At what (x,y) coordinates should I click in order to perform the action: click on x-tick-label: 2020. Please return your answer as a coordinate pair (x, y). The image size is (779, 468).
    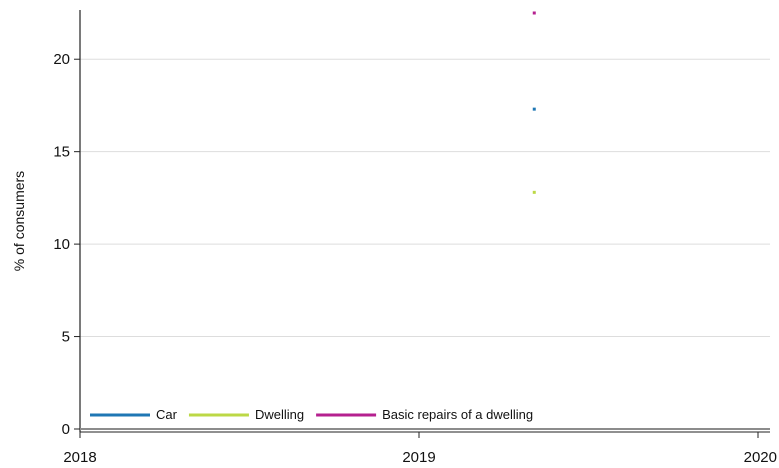
    Looking at the image, I should click on (760, 457).